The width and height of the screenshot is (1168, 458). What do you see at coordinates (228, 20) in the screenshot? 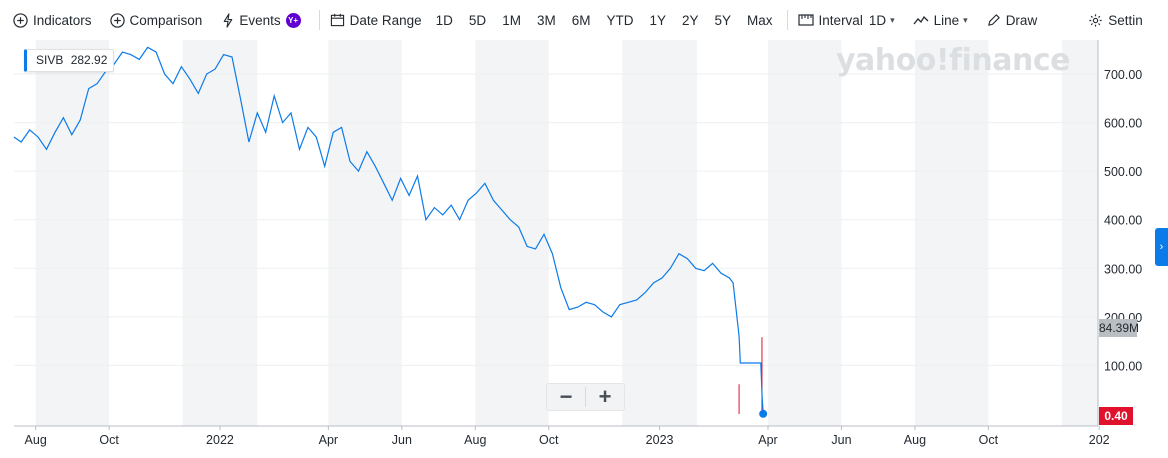
I see `lightning-icon` at bounding box center [228, 20].